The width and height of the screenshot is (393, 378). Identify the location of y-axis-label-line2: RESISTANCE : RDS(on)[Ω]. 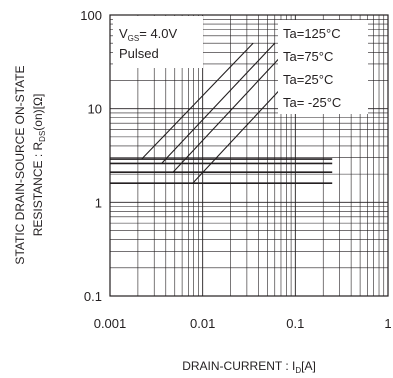
(39, 165).